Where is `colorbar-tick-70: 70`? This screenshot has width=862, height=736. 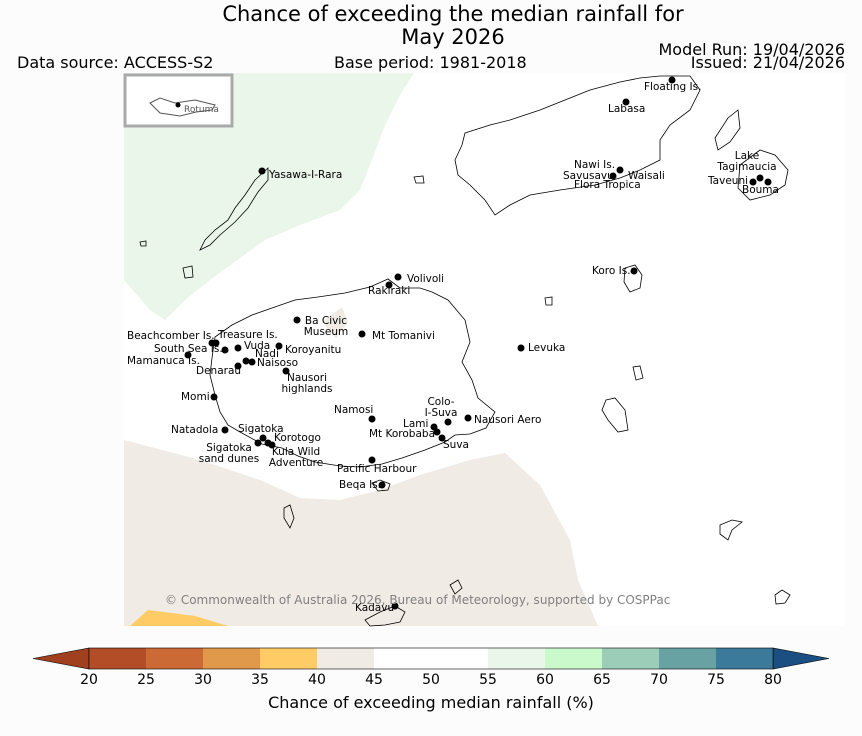
colorbar-tick-70: 70 is located at coordinates (659, 680).